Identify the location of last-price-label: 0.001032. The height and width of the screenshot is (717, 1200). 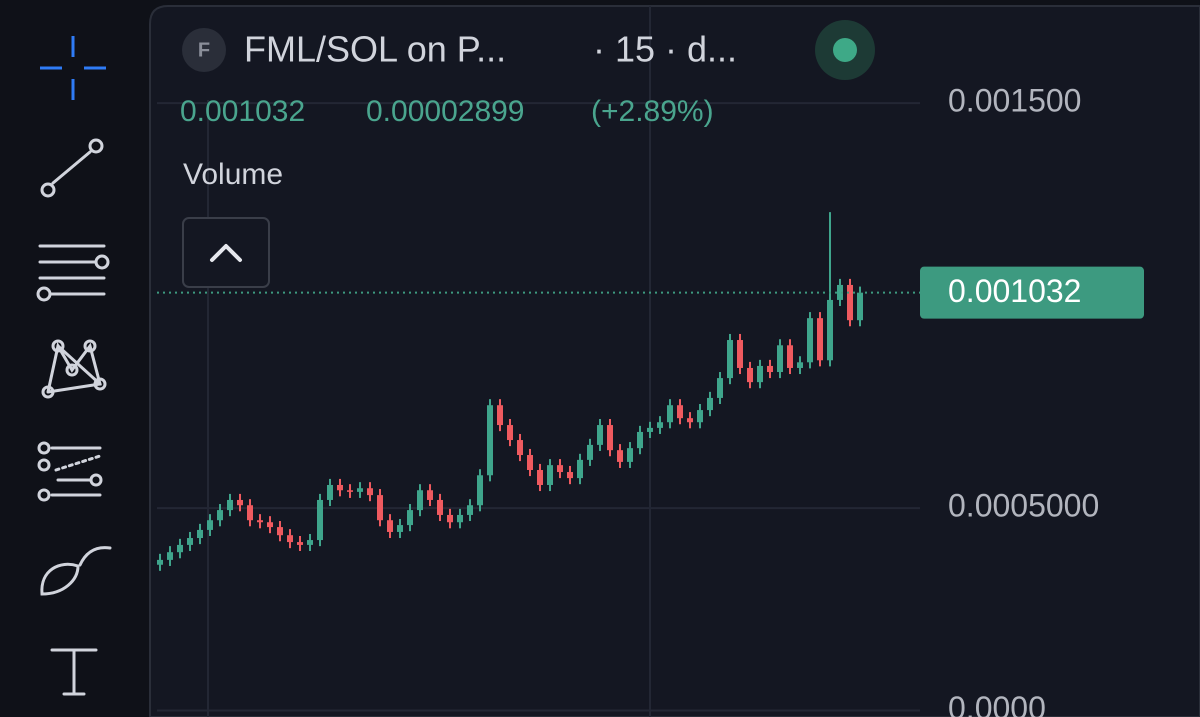
(1014, 291).